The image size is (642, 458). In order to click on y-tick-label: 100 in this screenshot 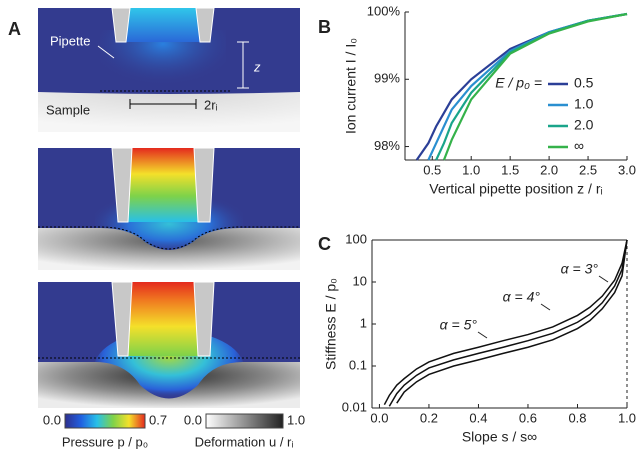, I will do `click(356, 238)`.